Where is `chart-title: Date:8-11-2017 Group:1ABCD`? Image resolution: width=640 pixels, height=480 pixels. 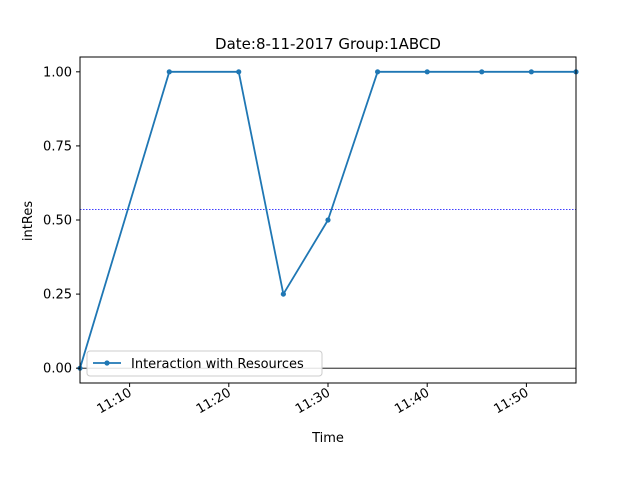 chart-title: Date:8-11-2017 Group:1ABCD is located at coordinates (328, 44).